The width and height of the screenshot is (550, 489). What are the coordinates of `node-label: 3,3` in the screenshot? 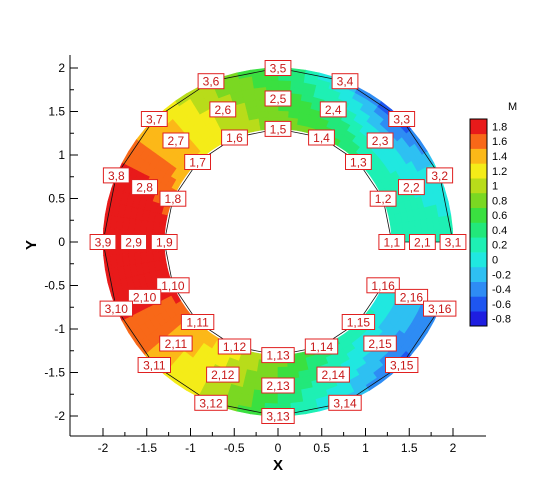 It's located at (402, 119).